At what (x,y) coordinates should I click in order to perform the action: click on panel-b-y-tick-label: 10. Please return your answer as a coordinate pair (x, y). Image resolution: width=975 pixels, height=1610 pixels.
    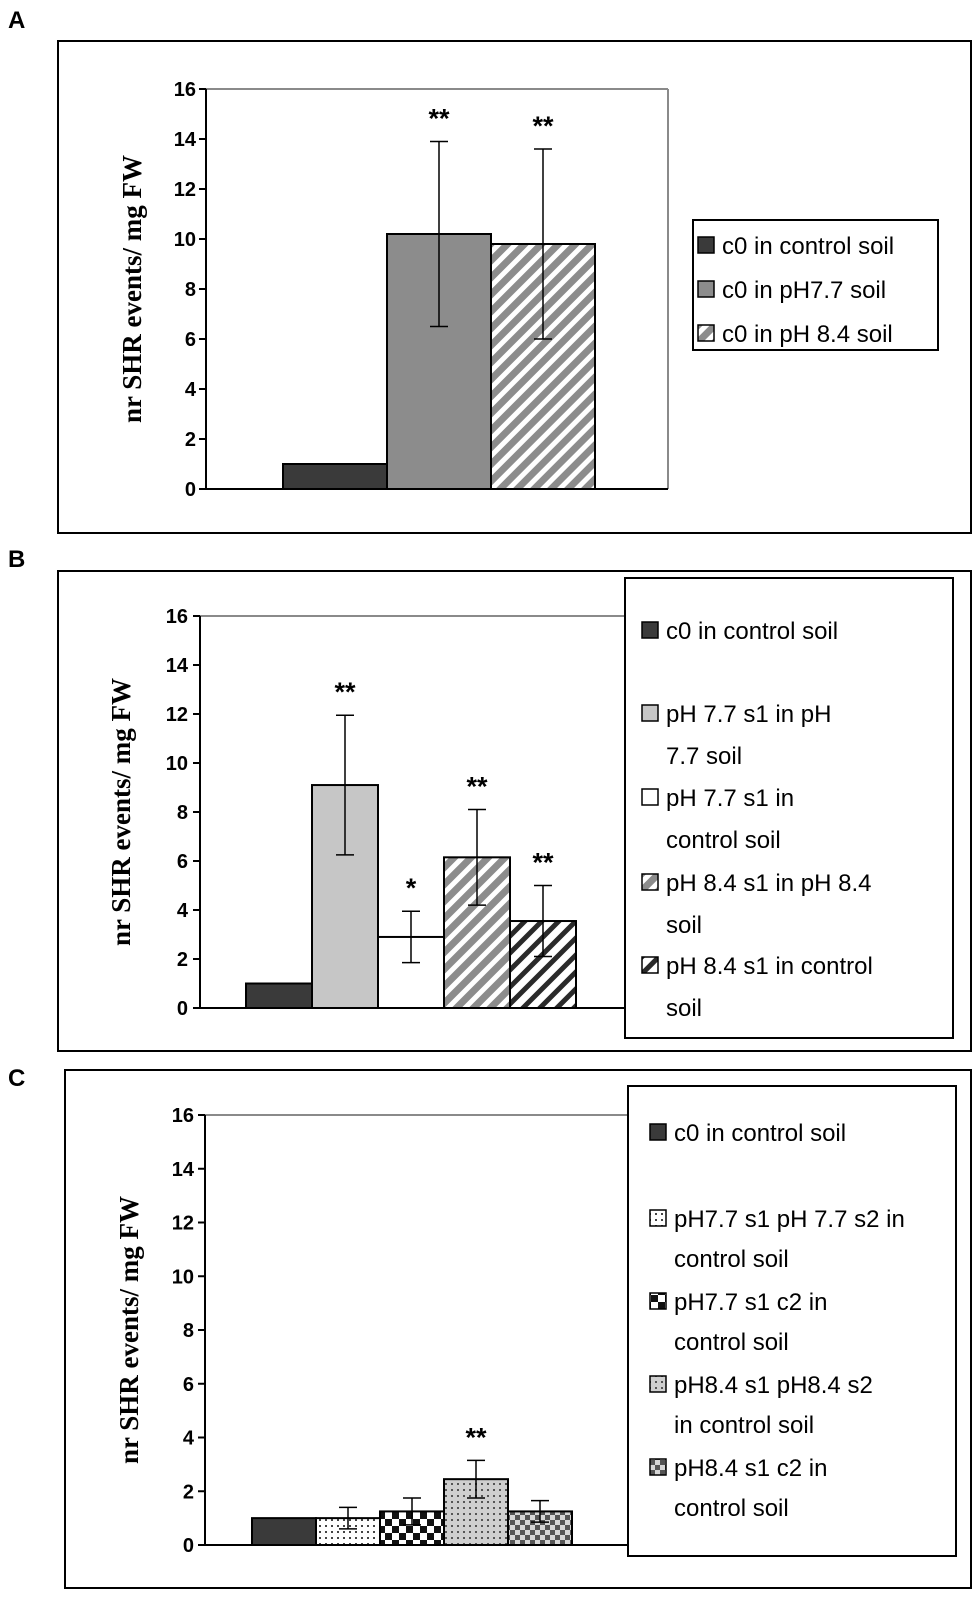
    Looking at the image, I should click on (177, 764).